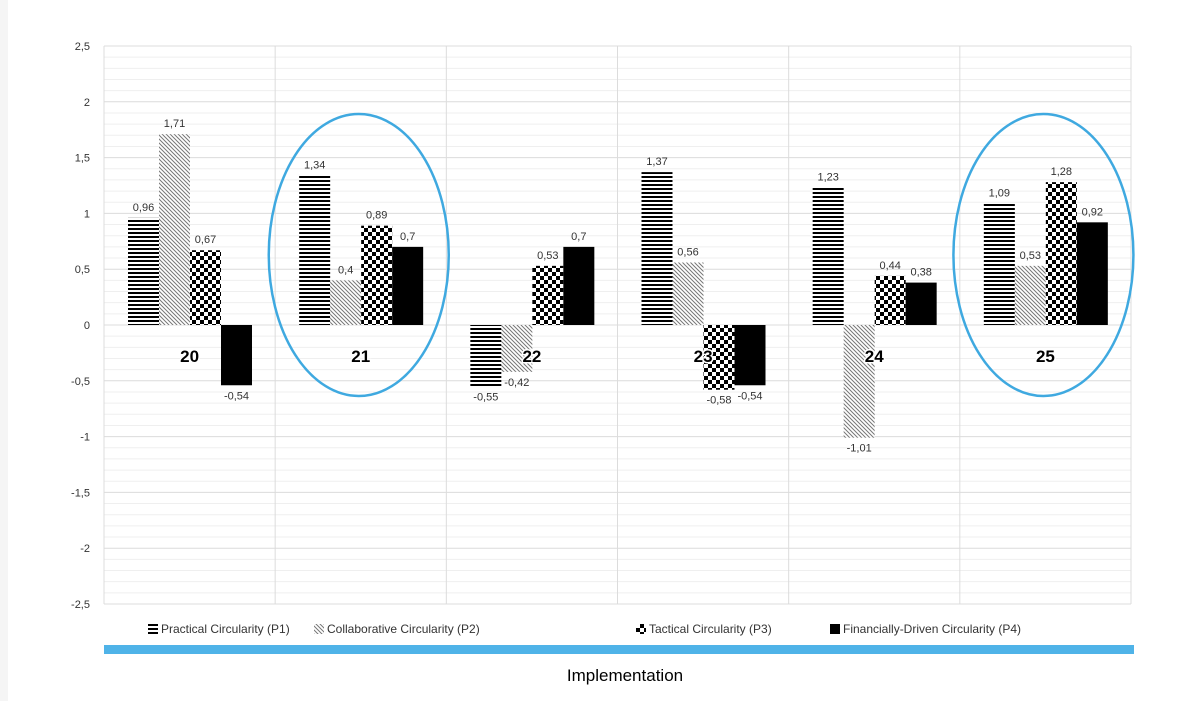 This screenshot has width=1195, height=701. Describe the element at coordinates (710, 629) in the screenshot. I see `legend-label: Tactical Circularity (P3)` at that location.